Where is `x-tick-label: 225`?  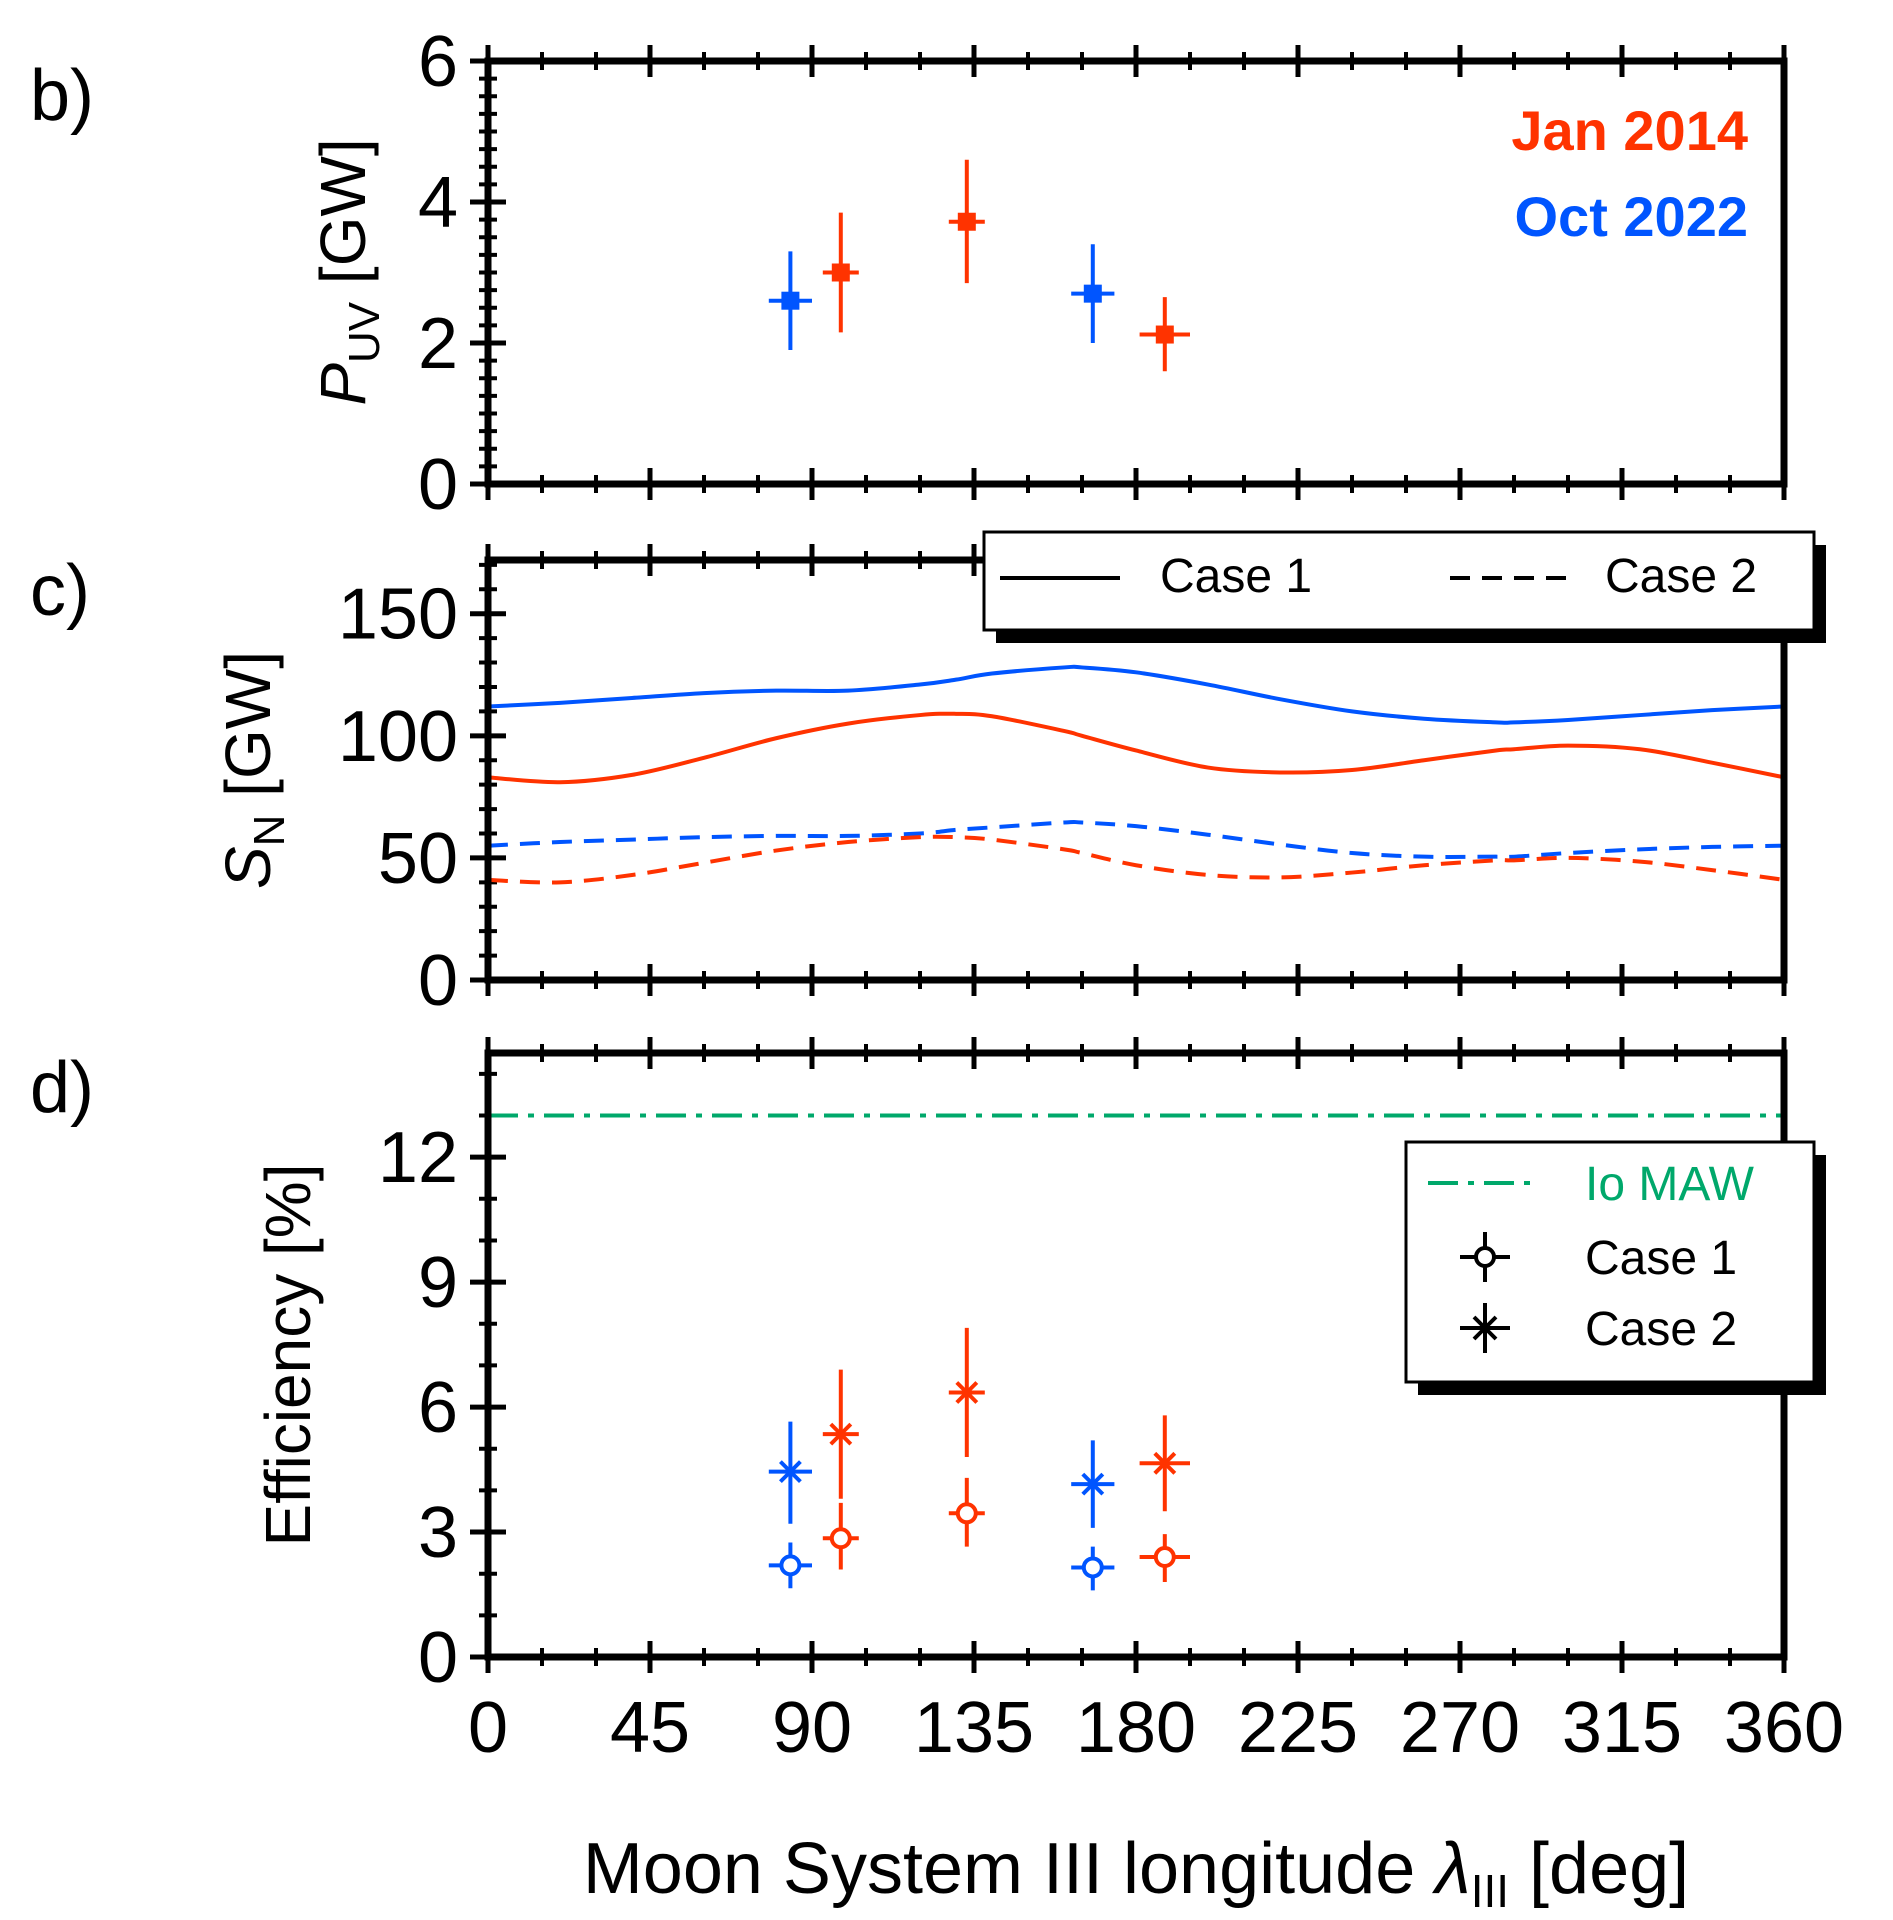 x-tick-label: 225 is located at coordinates (1298, 1728).